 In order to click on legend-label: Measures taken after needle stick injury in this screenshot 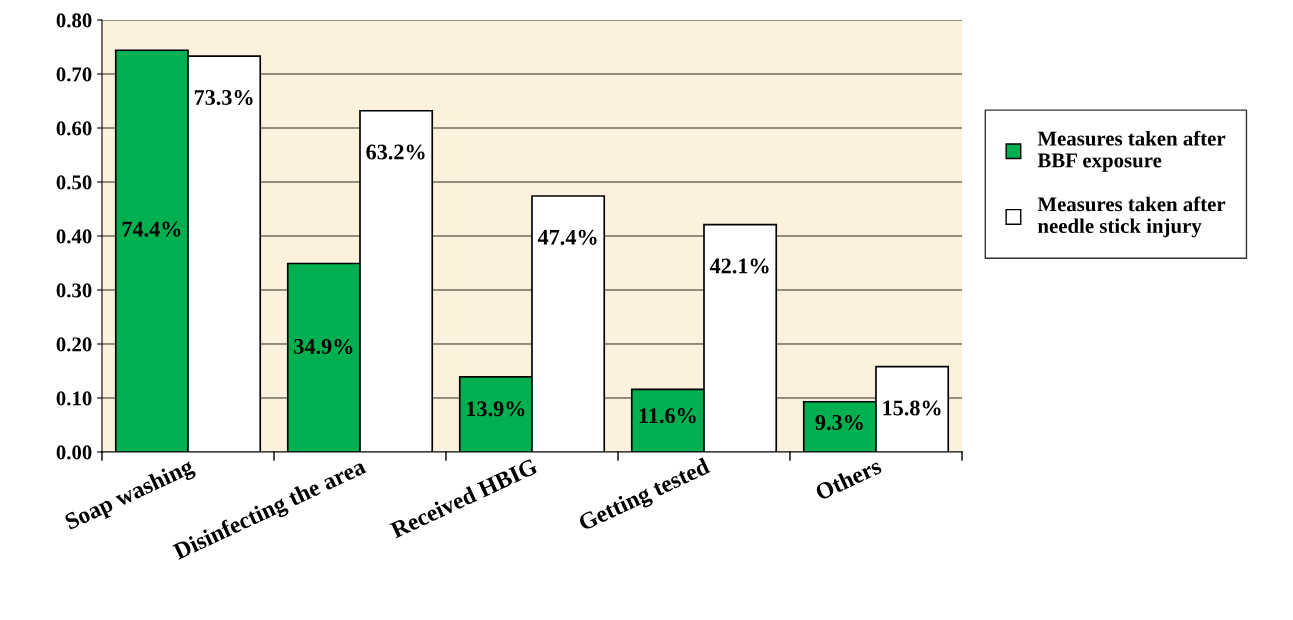, I will do `click(1131, 217)`.